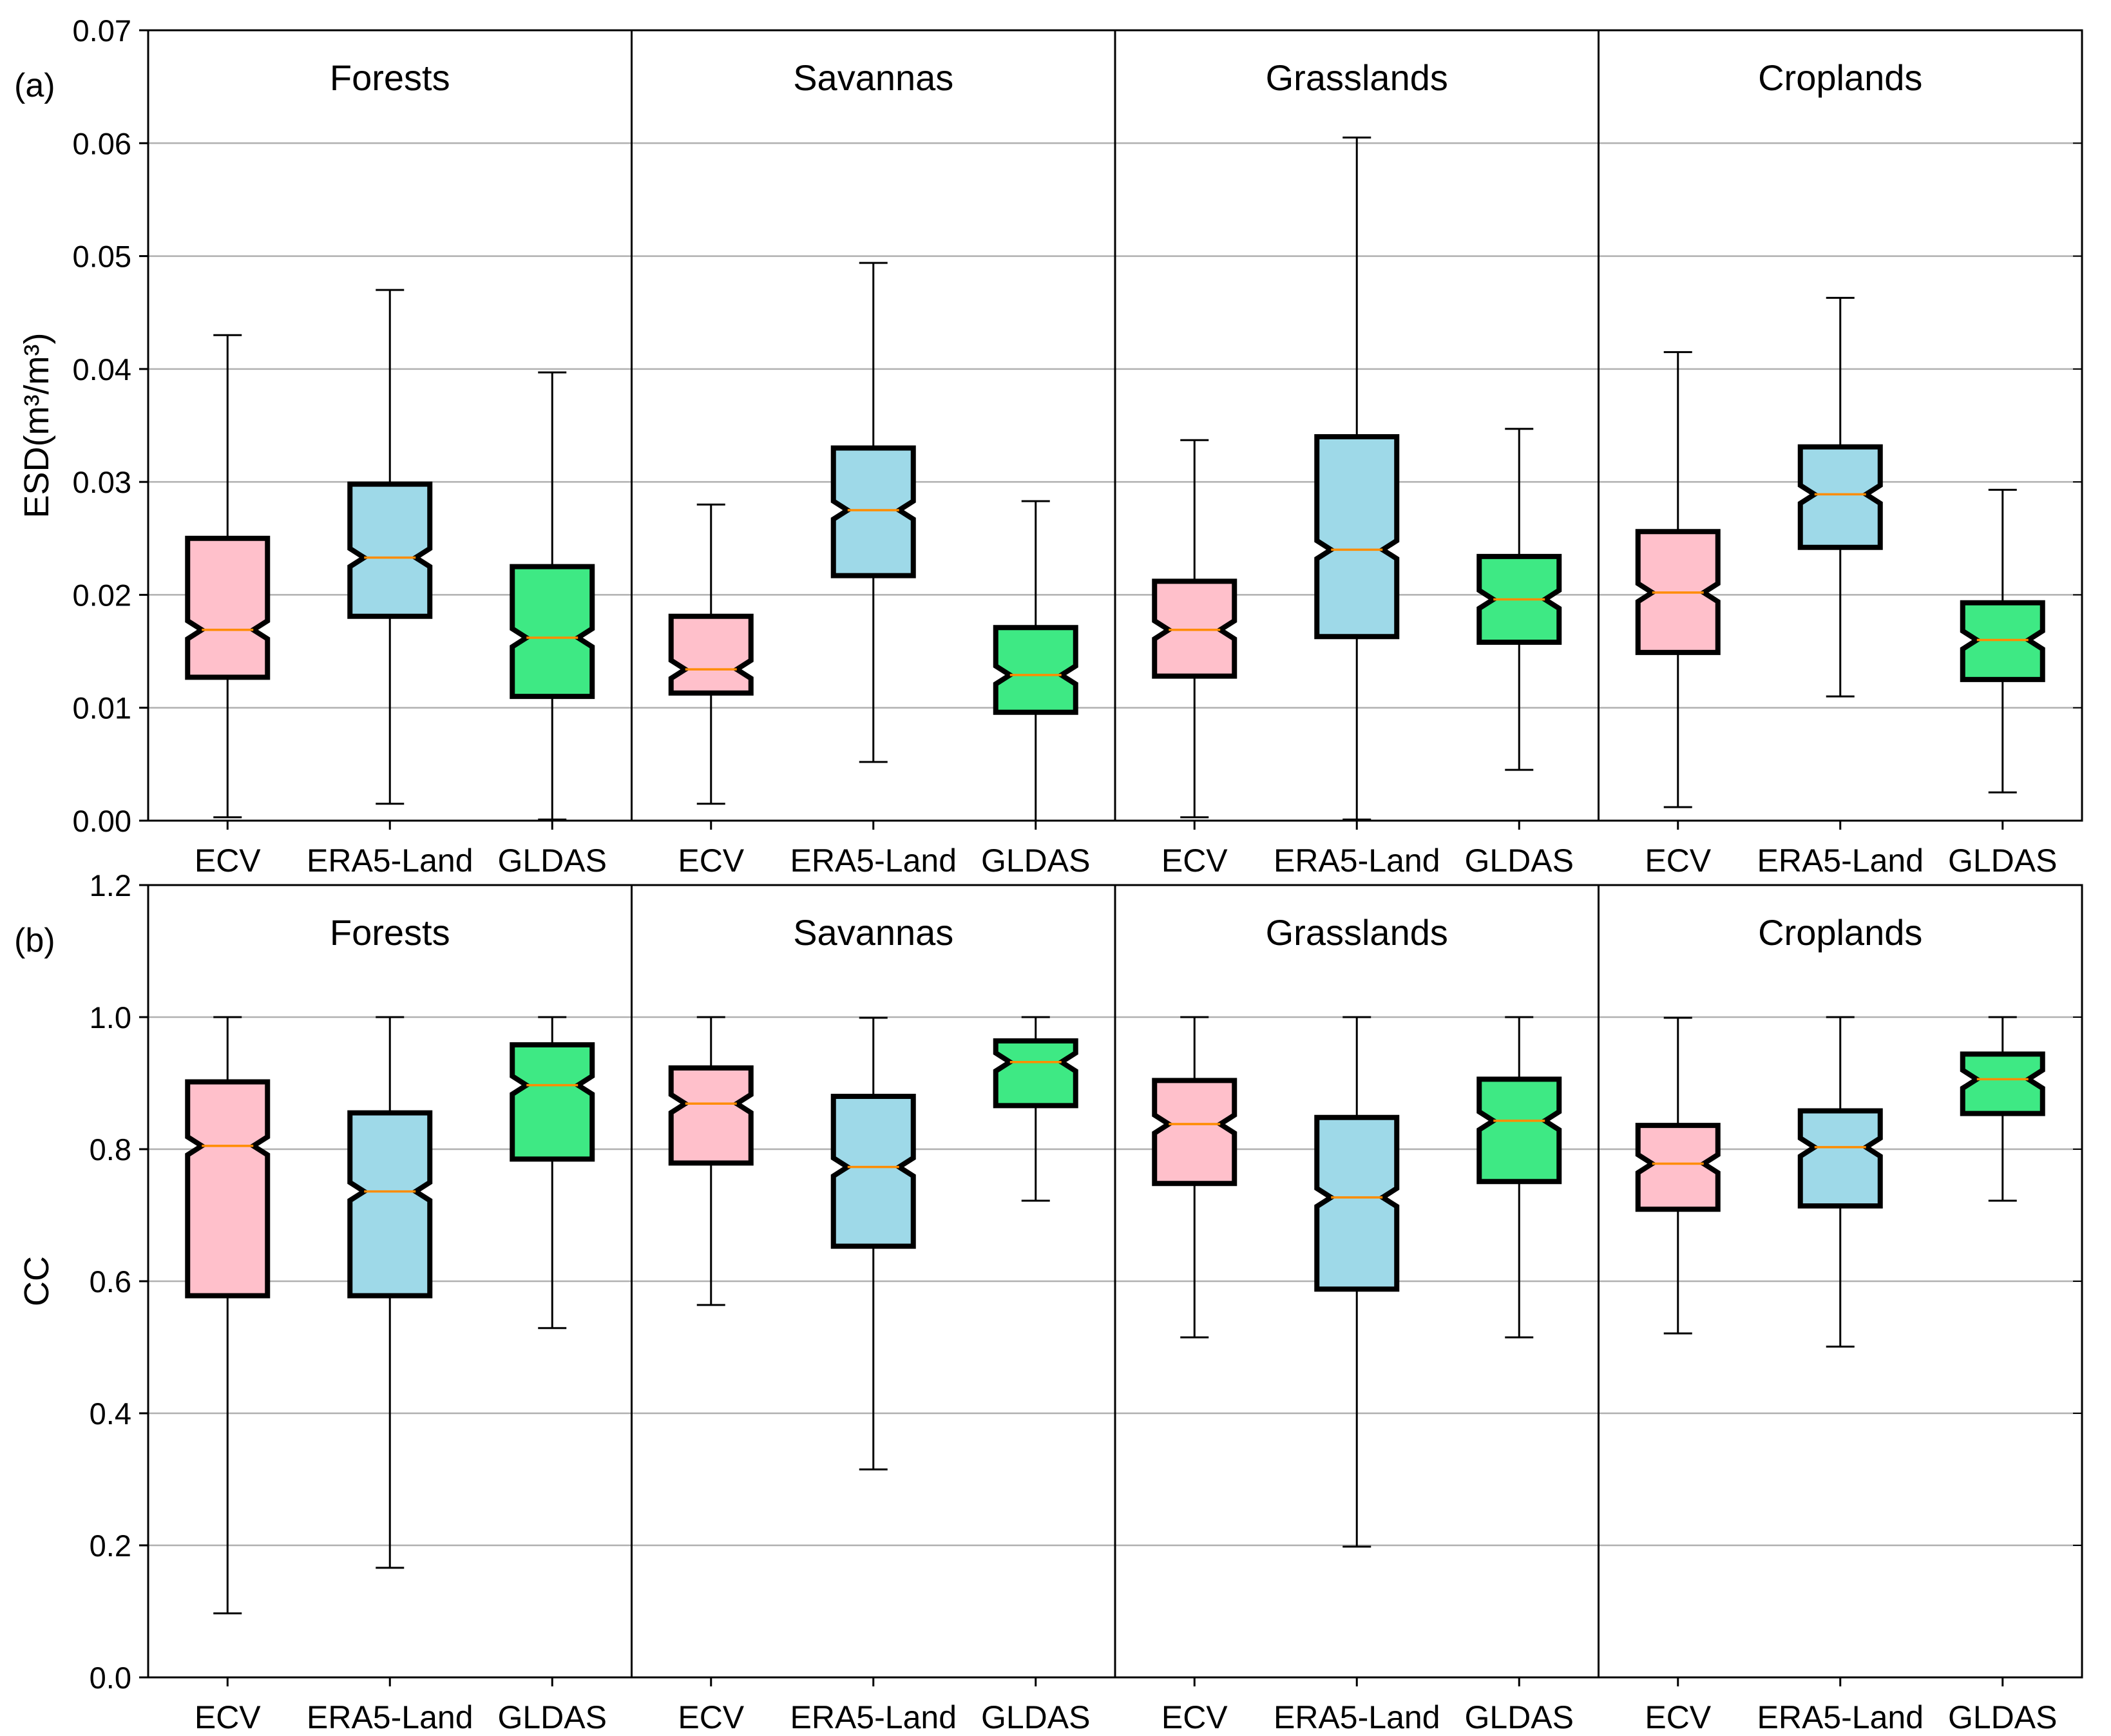 Image resolution: width=2111 pixels, height=1736 pixels. What do you see at coordinates (102, 482) in the screenshot?
I see `y-tick-label: 0.03` at bounding box center [102, 482].